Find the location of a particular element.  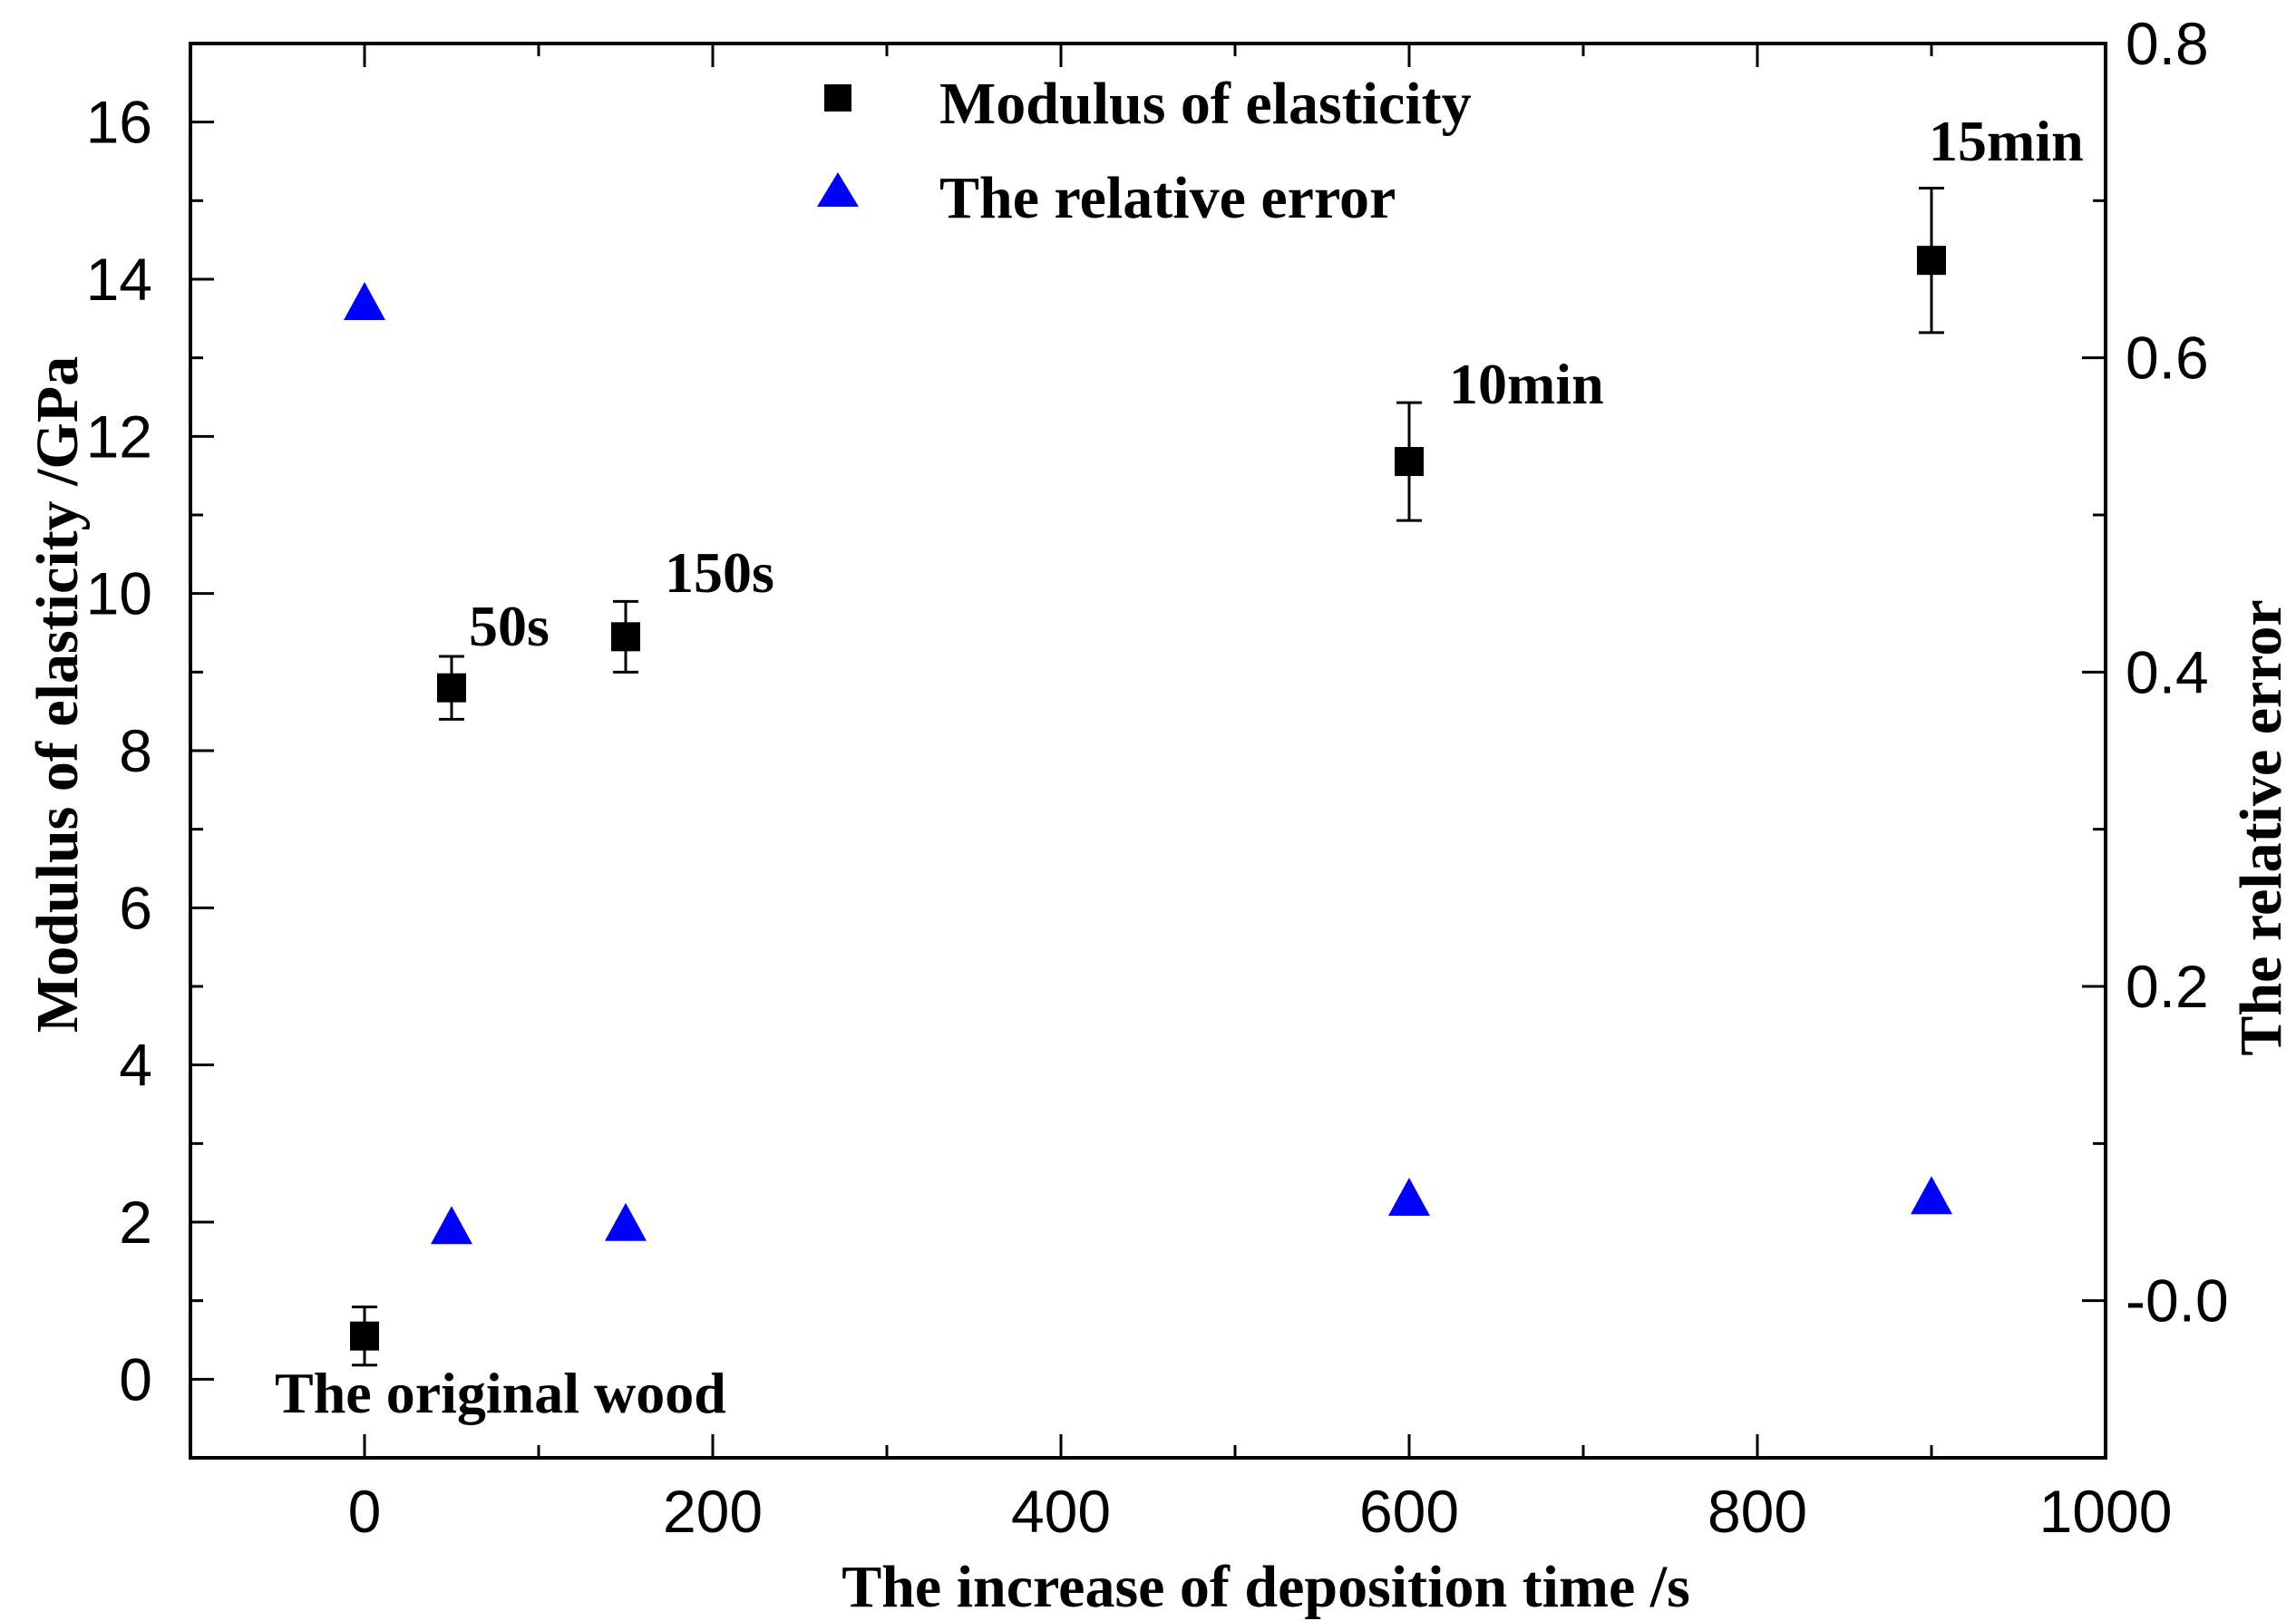

annotation-50s: 50s is located at coordinates (509, 626).